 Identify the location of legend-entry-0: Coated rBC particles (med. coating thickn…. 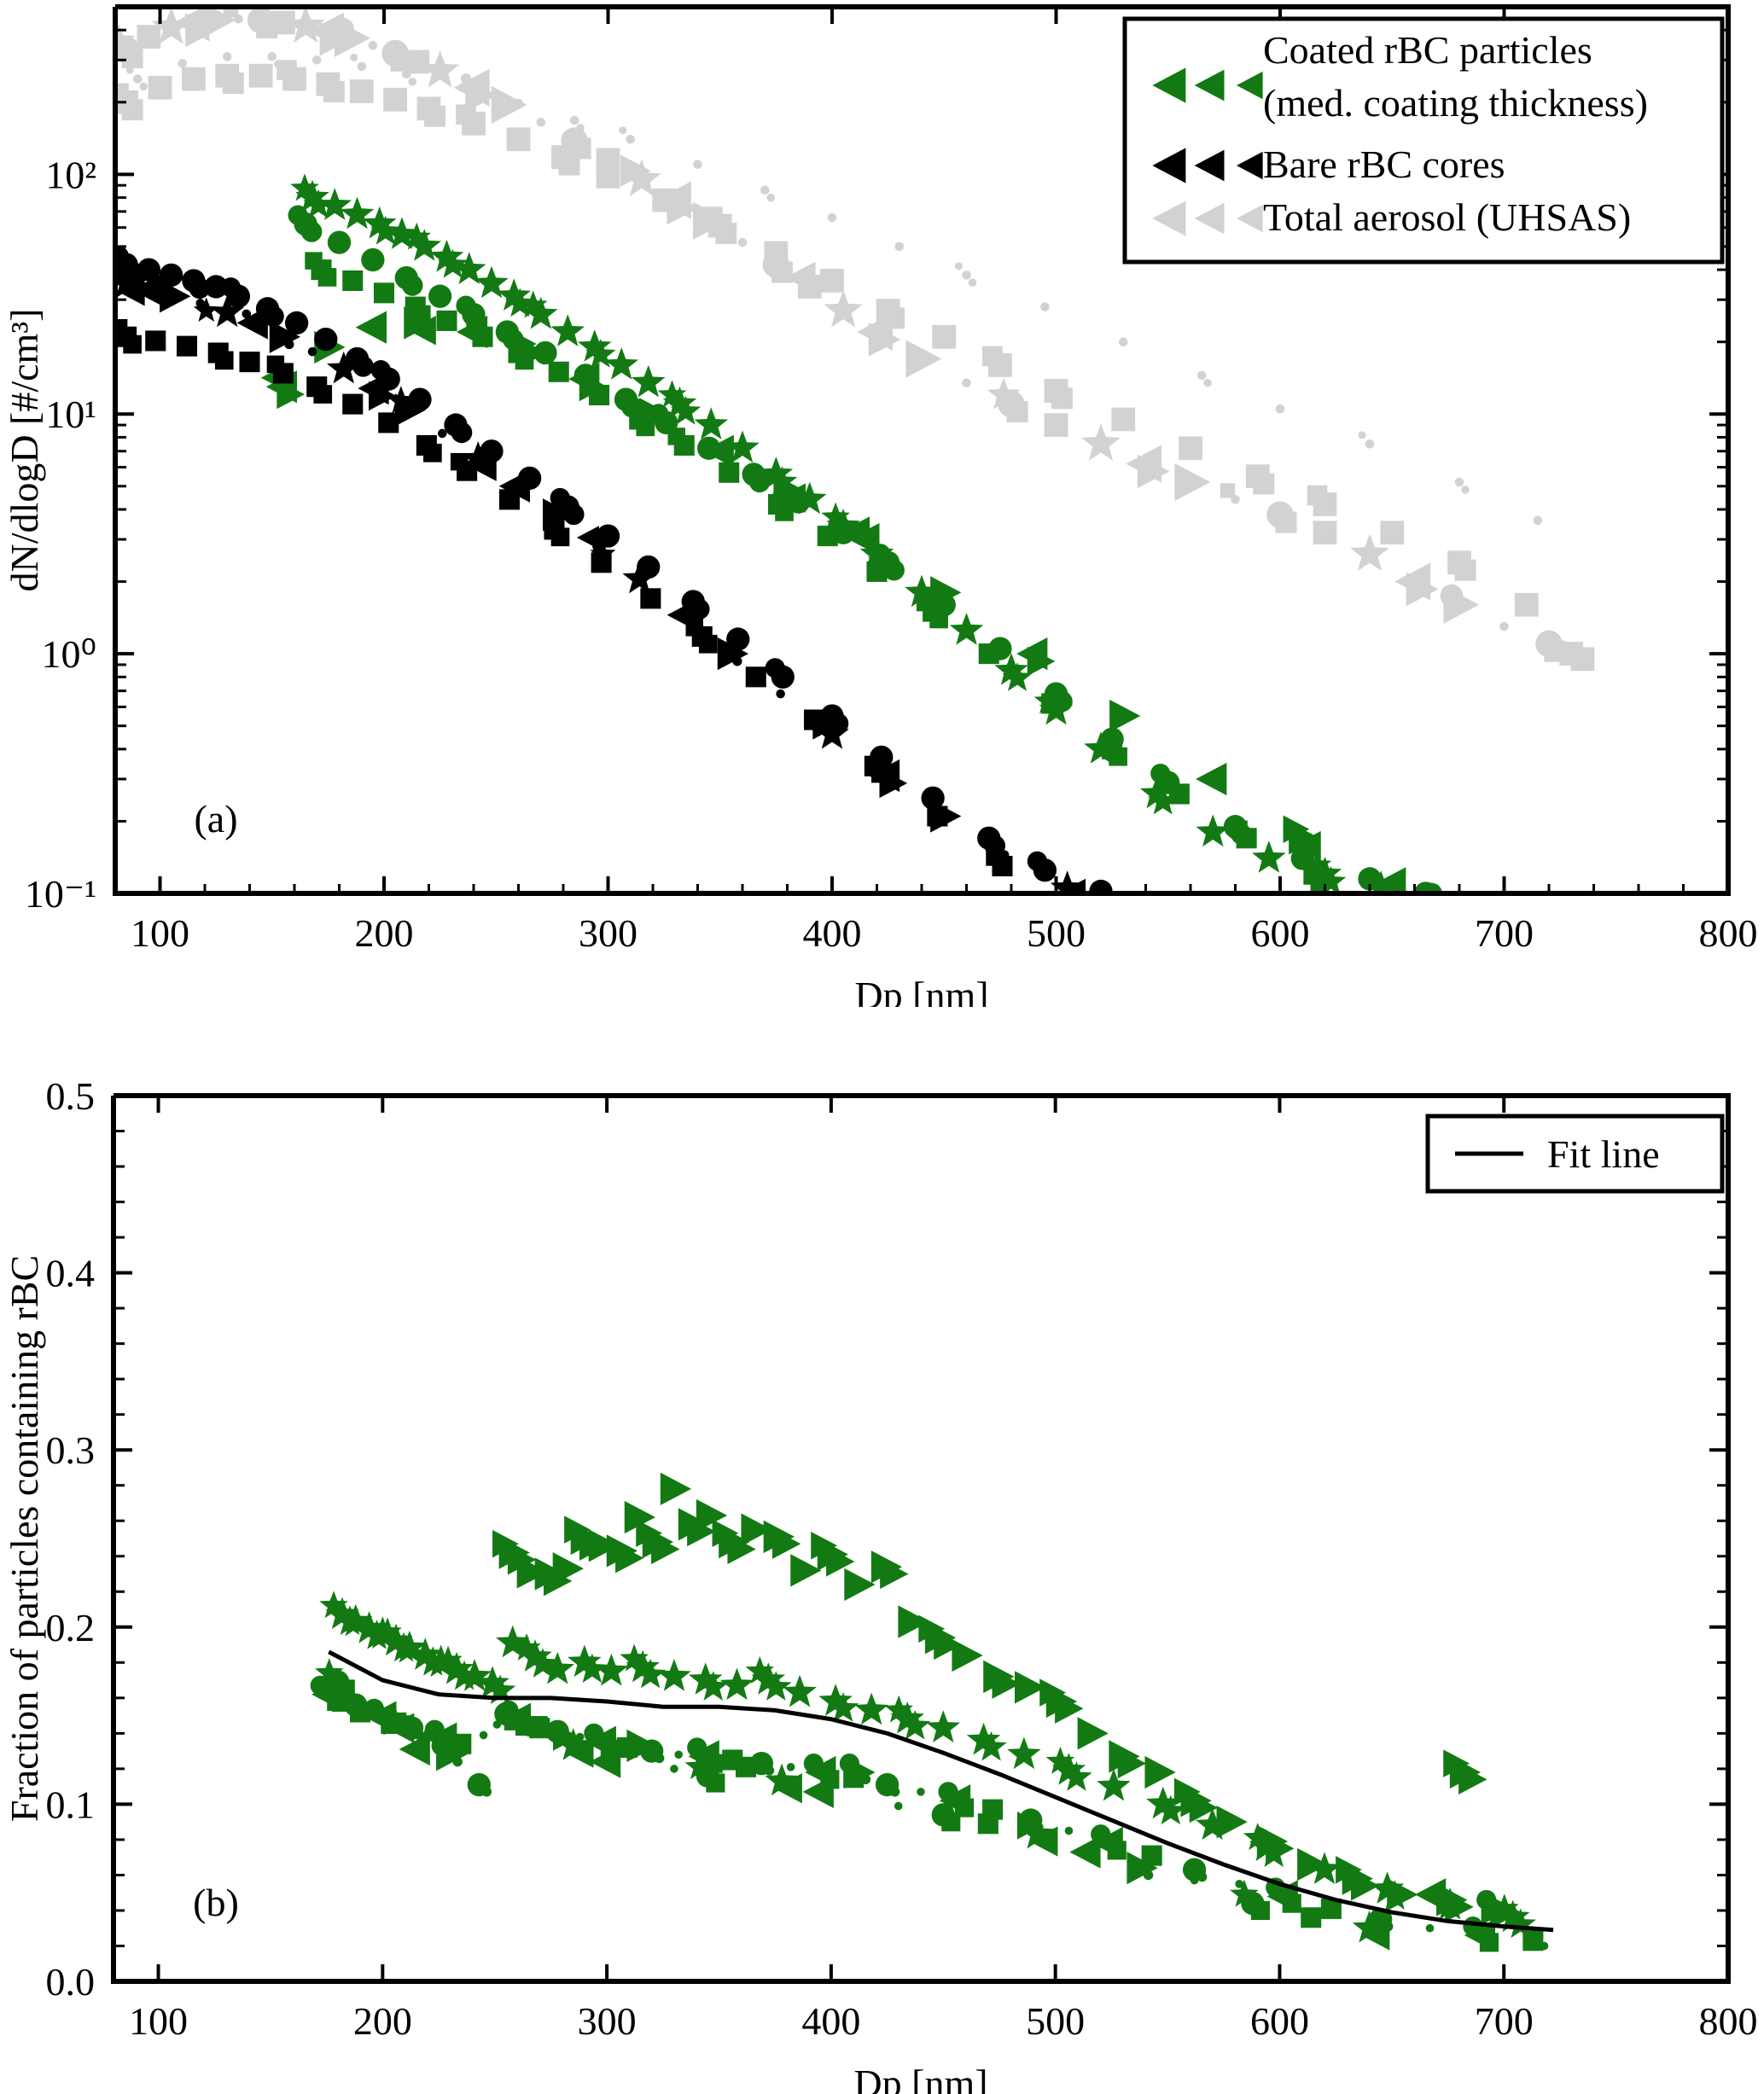
(1400, 77).